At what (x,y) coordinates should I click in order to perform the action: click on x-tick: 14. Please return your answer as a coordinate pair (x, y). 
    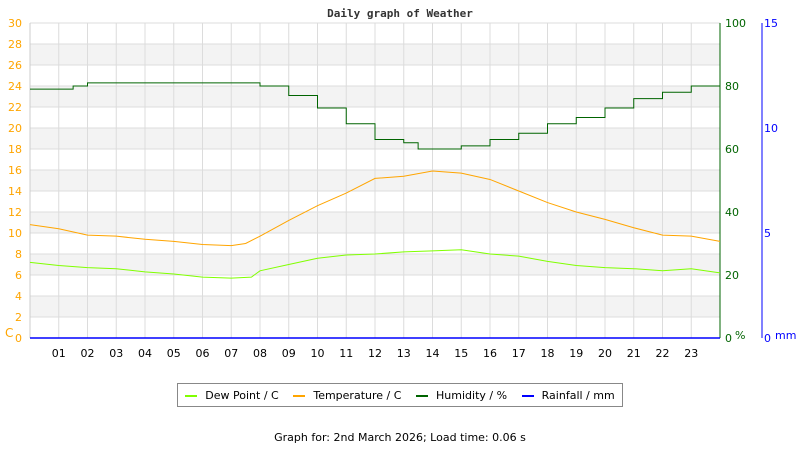
    Looking at the image, I should click on (433, 353).